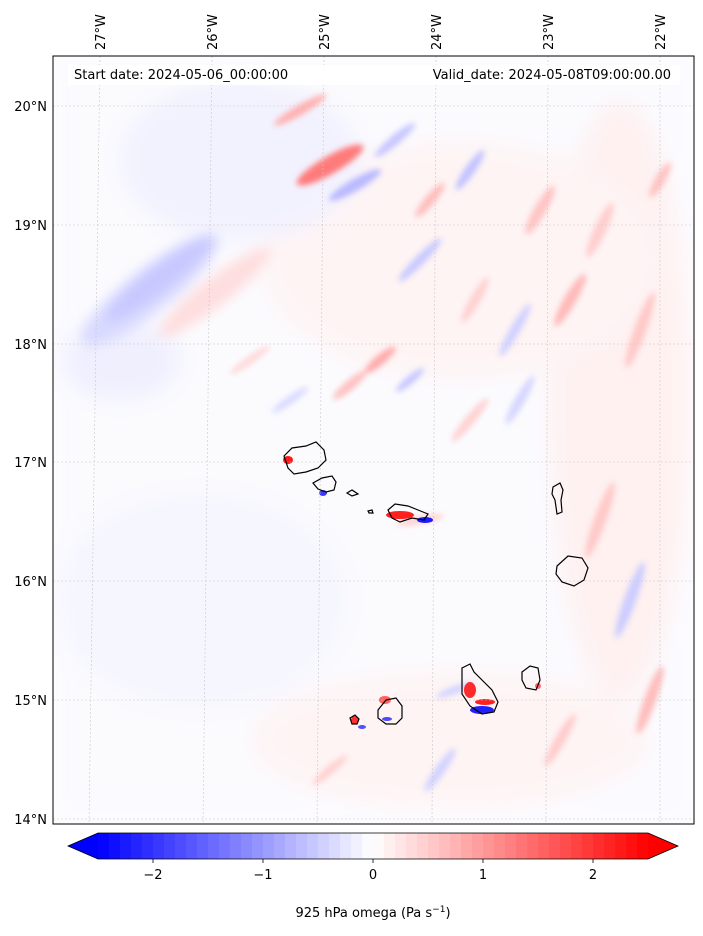  What do you see at coordinates (390, 711) in the screenshot?
I see `island-fogo` at bounding box center [390, 711].